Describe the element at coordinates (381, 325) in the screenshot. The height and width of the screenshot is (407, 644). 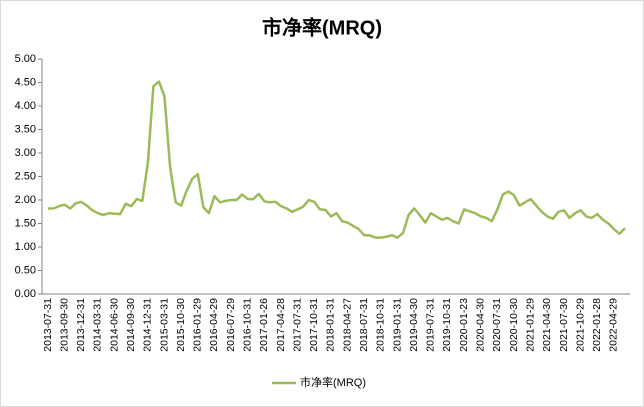
I see `x-tick-label: 2018-10-31` at that location.